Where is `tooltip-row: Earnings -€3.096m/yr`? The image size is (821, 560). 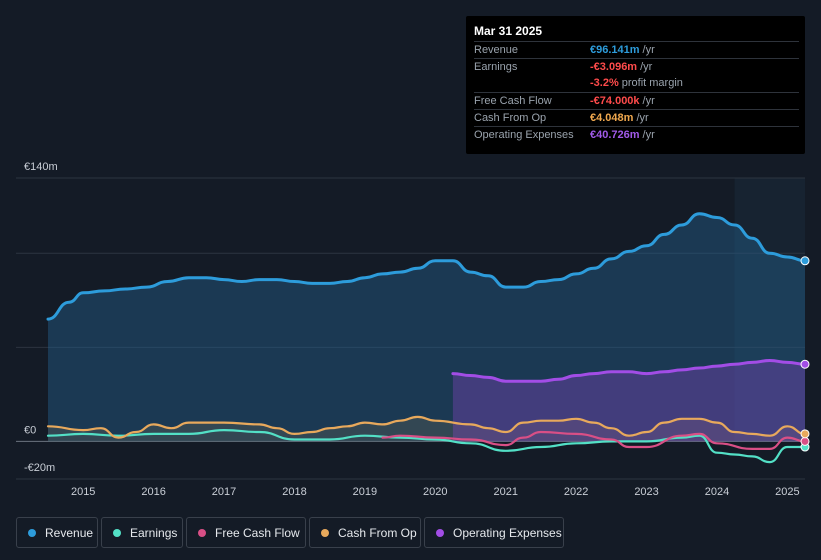 tooltip-row: Earnings -€3.096m/yr is located at coordinates (636, 67).